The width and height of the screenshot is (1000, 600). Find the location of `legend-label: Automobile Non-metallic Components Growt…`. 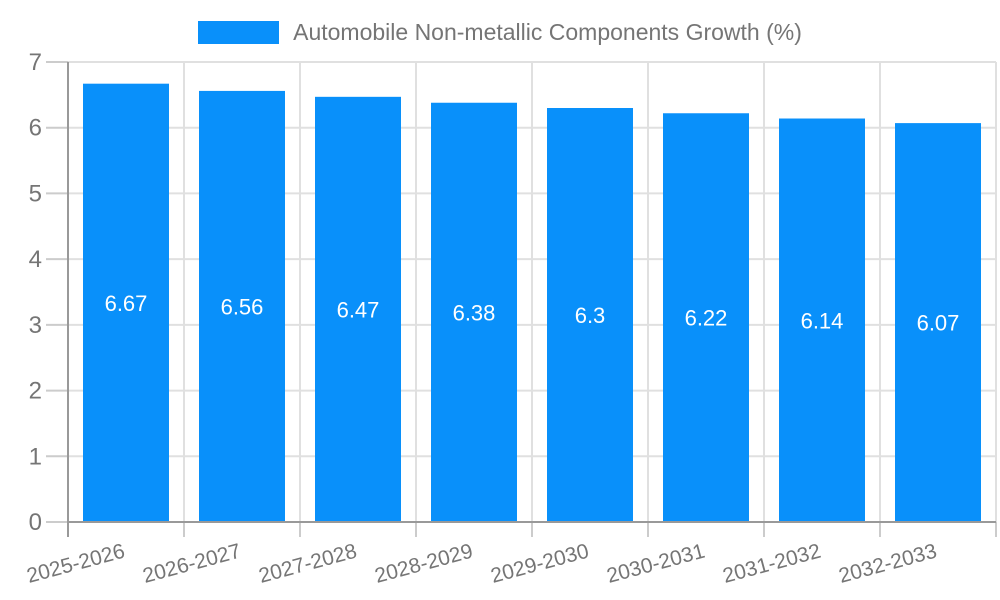

legend-label: Automobile Non-metallic Components Growt… is located at coordinates (547, 32).